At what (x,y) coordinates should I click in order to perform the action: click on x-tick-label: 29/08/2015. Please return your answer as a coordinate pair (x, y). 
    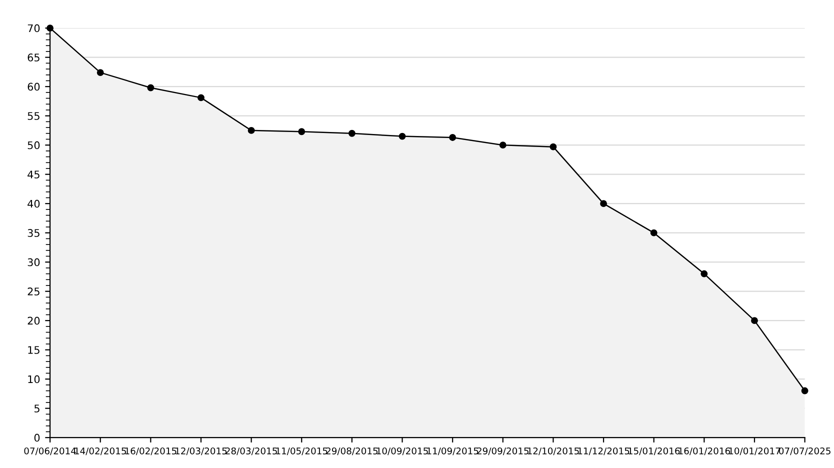
    Looking at the image, I should click on (352, 451).